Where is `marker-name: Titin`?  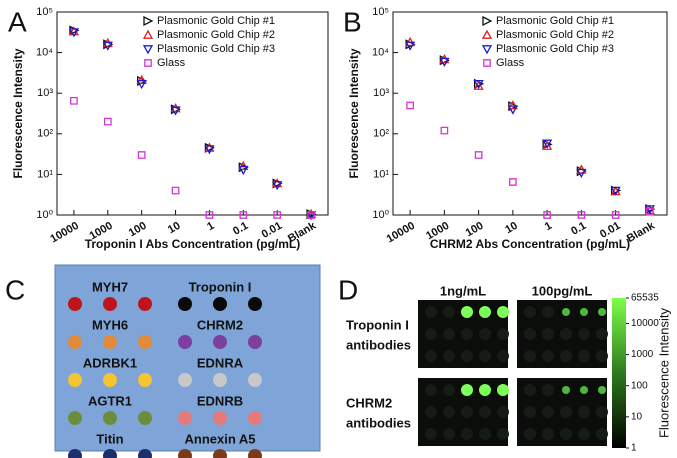
marker-name: Titin is located at coordinates (109, 438).